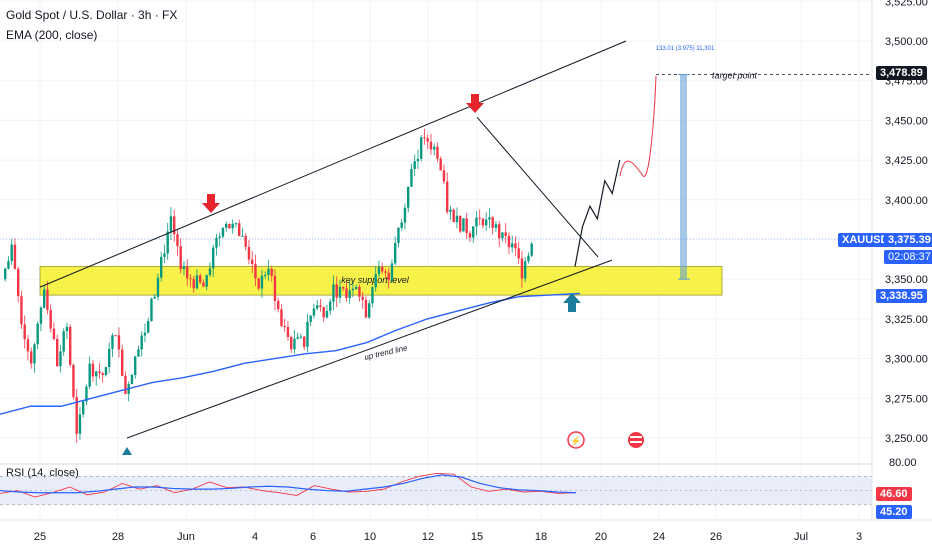  I want to click on us-flag-icon, so click(636, 440).